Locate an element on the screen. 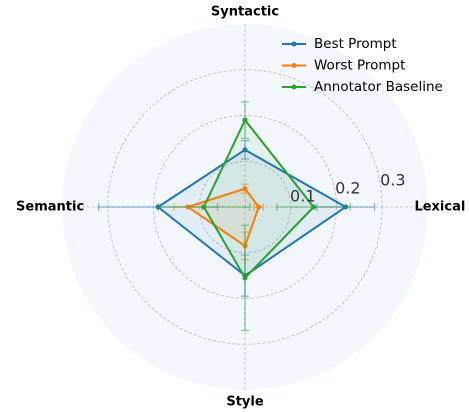 This screenshot has height=412, width=469. legend-label: Worst Prompt is located at coordinates (359, 66).